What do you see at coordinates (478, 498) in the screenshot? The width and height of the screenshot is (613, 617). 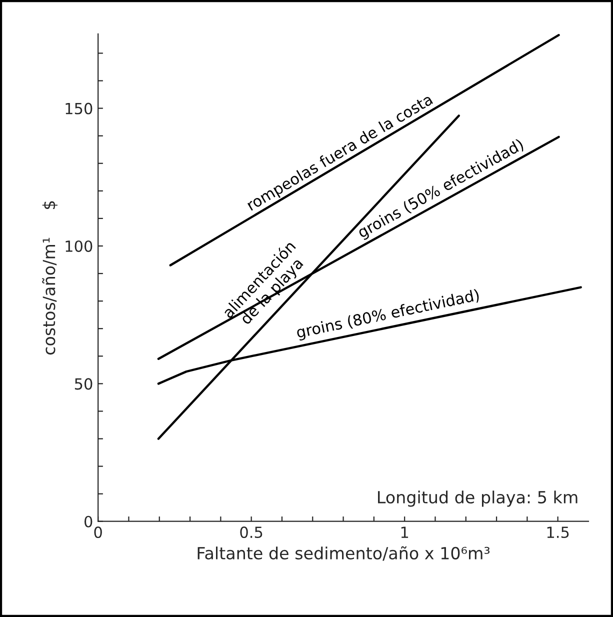 I see `annotation: Longitud de playa: 5 km` at bounding box center [478, 498].